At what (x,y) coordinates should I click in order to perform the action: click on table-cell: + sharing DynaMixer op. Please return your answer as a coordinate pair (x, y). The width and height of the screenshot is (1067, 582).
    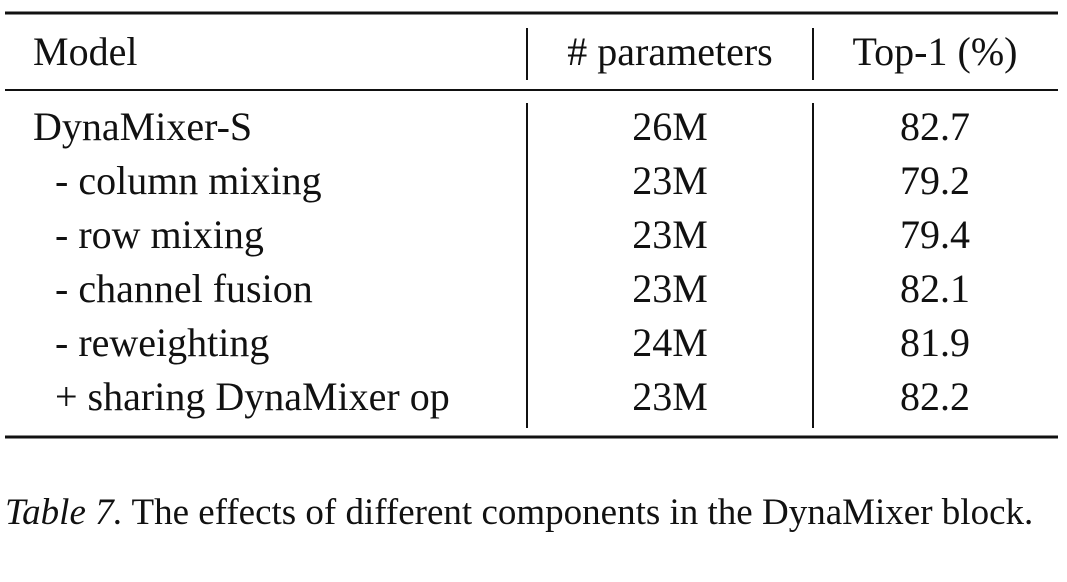
    Looking at the image, I should click on (252, 396).